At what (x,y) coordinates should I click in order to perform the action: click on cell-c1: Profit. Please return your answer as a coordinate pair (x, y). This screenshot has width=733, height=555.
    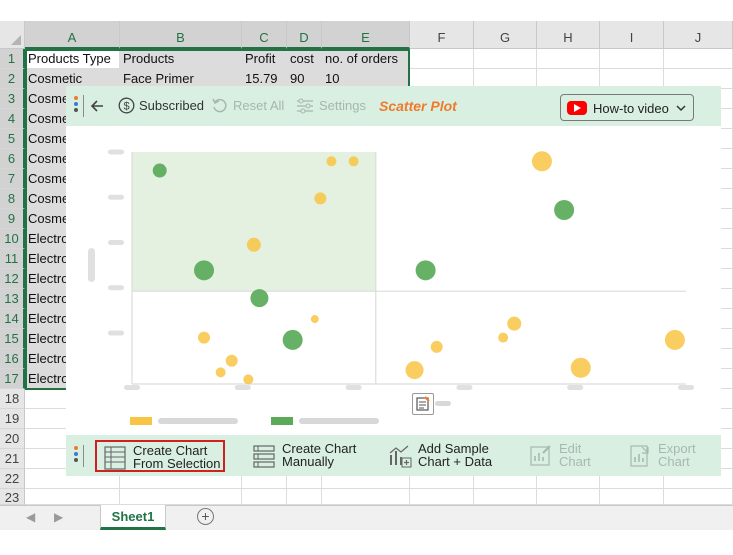
    Looking at the image, I should click on (264, 59).